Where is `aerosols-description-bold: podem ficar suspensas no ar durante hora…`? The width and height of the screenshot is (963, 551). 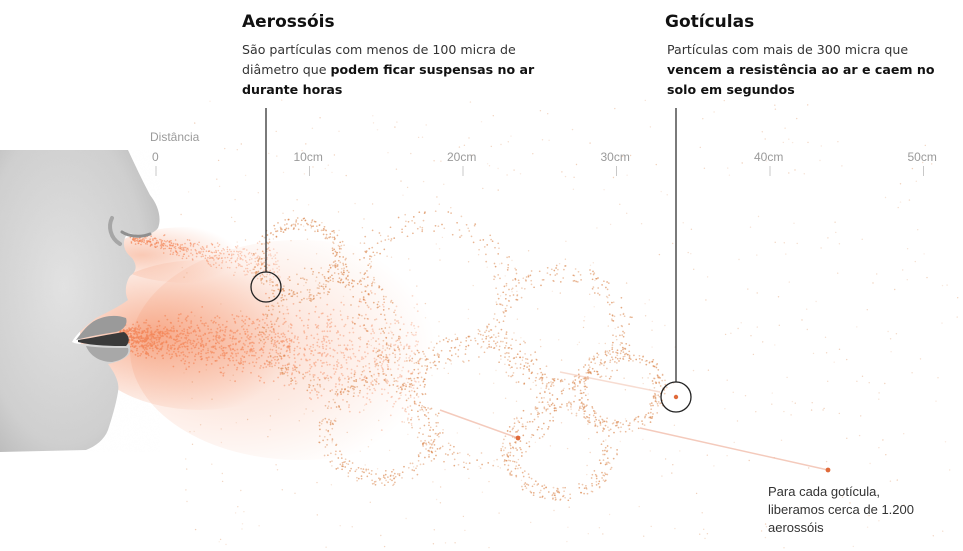
aerosols-description-bold: podem ficar suspensas no ar durante hora… is located at coordinates (388, 79).